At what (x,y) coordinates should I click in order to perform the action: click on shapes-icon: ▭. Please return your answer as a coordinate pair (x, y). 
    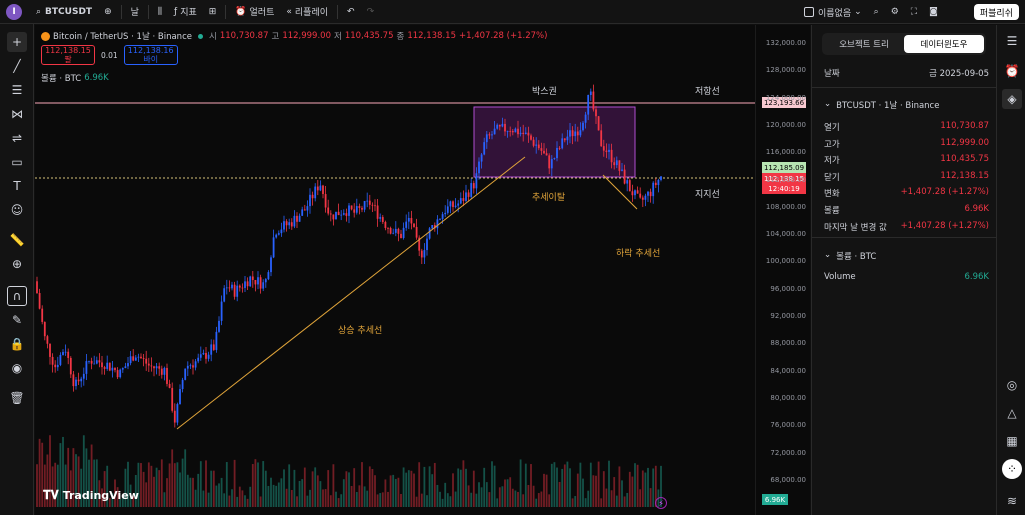
    Looking at the image, I should click on (17, 162).